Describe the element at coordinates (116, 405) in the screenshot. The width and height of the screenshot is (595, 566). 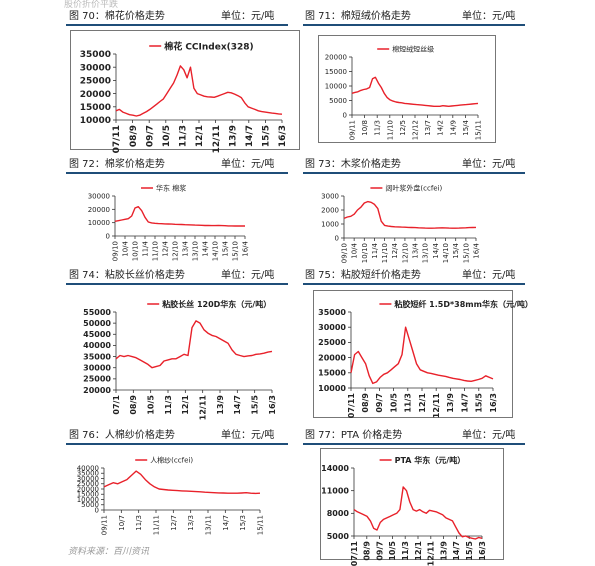
I see `x-tick-label: 07/1` at that location.